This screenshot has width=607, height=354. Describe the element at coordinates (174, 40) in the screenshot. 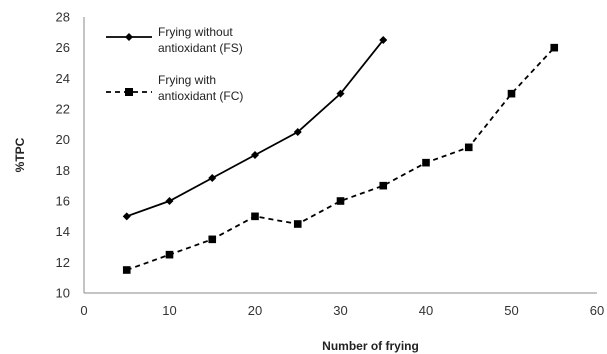

I see `legend-item-fs: Frying without antioxidant (FS)` at that location.